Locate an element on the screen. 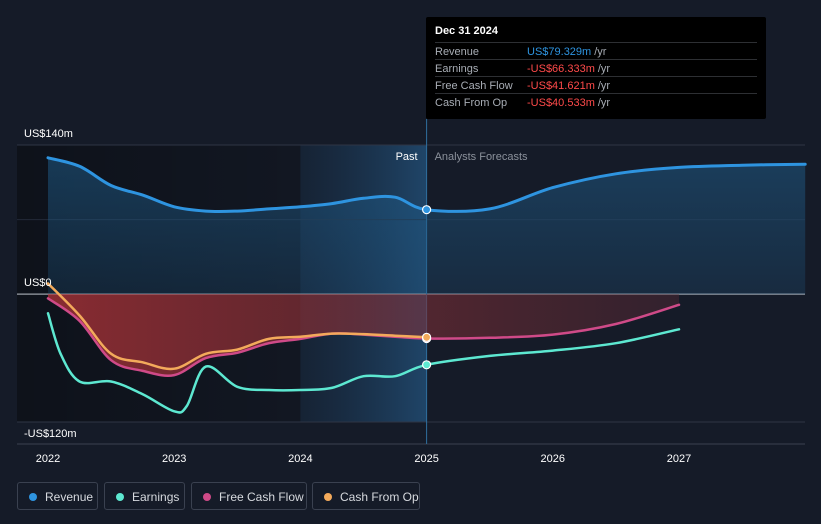 This screenshot has height=524, width=821. legend-label: Revenue is located at coordinates (69, 497).